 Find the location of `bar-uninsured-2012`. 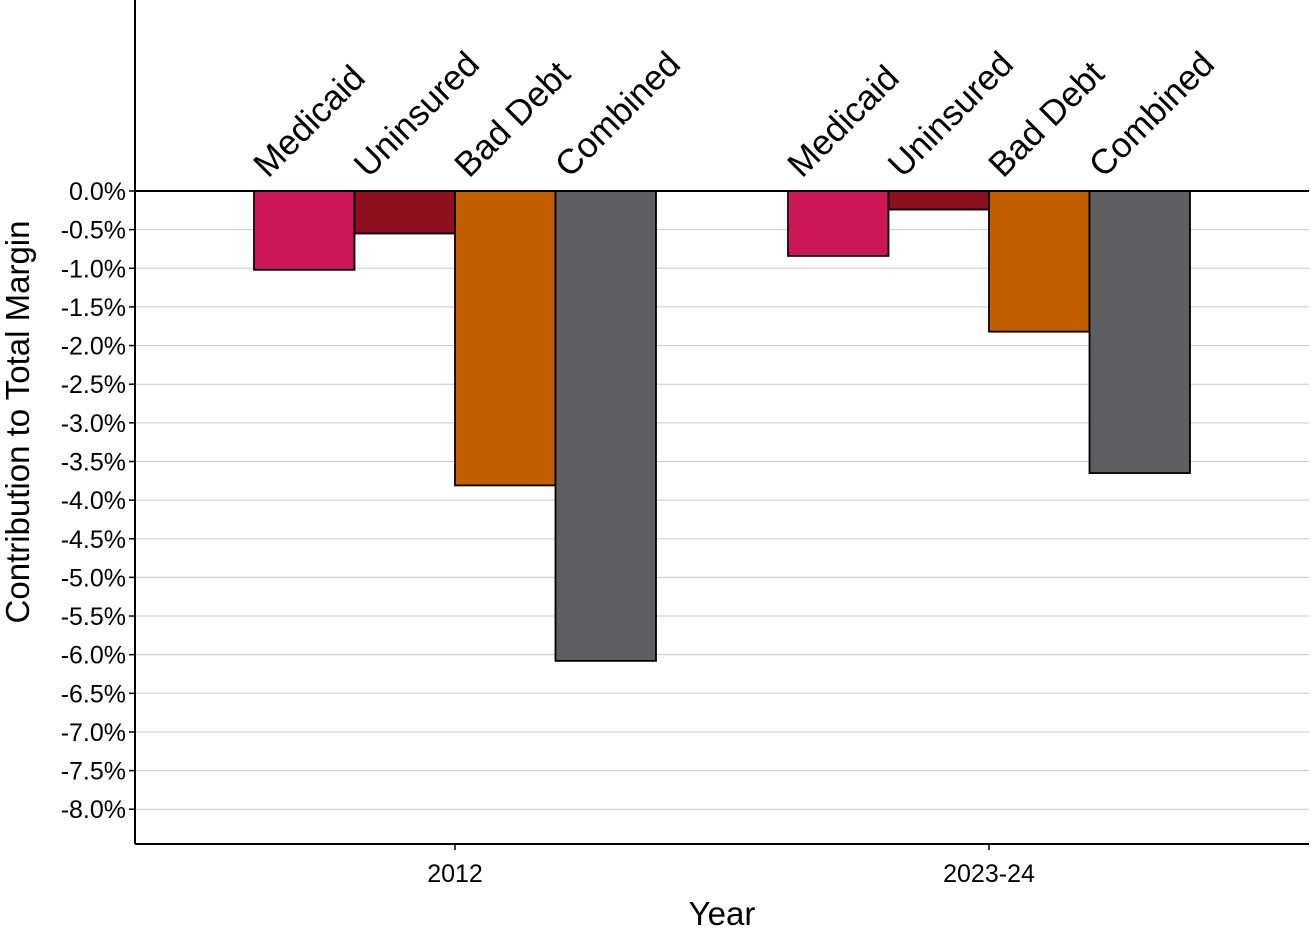

bar-uninsured-2012 is located at coordinates (404, 212).